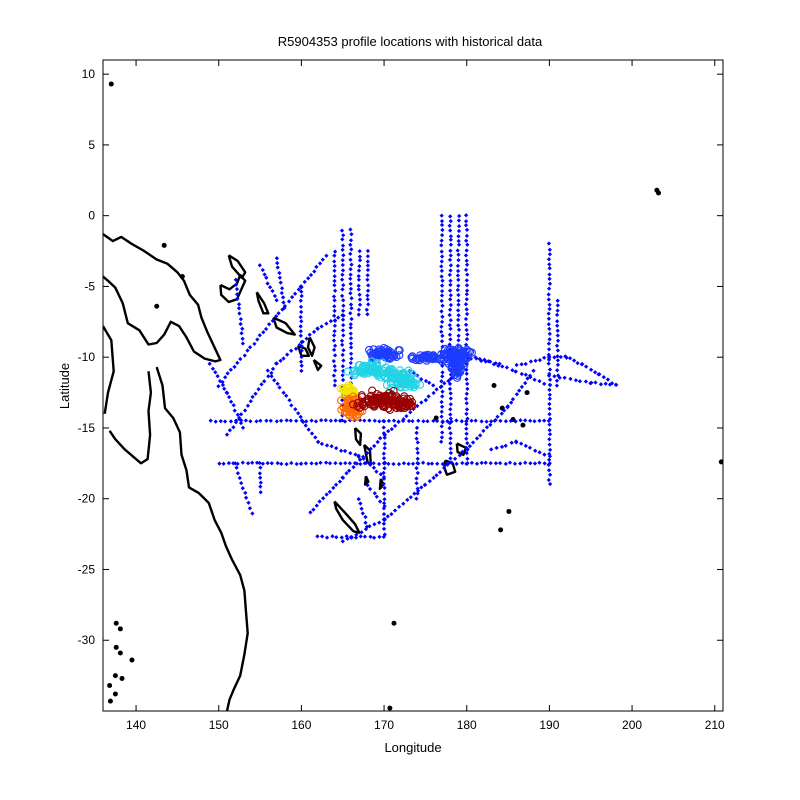  Describe the element at coordinates (202, 538) in the screenshot. I see `coastline` at that location.